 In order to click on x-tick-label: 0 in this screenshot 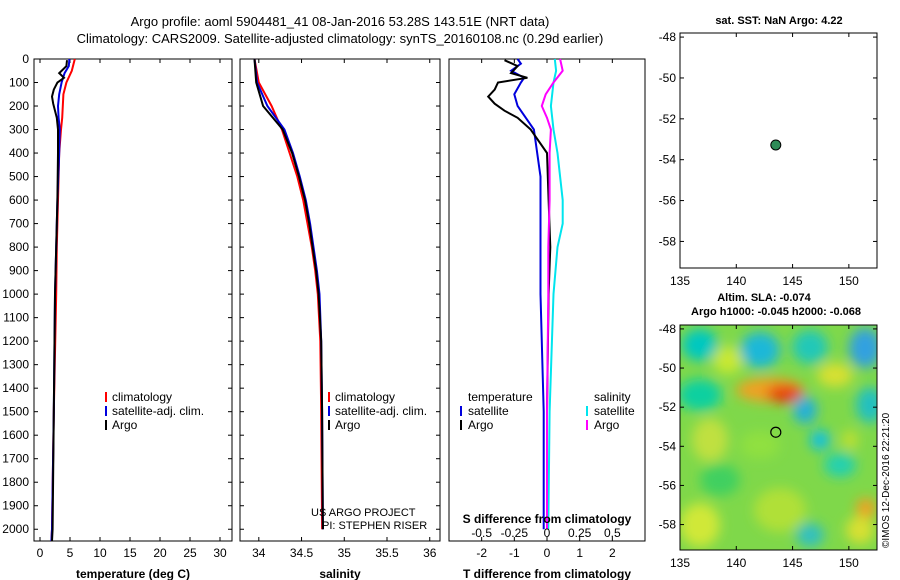, I will do `click(40, 553)`.